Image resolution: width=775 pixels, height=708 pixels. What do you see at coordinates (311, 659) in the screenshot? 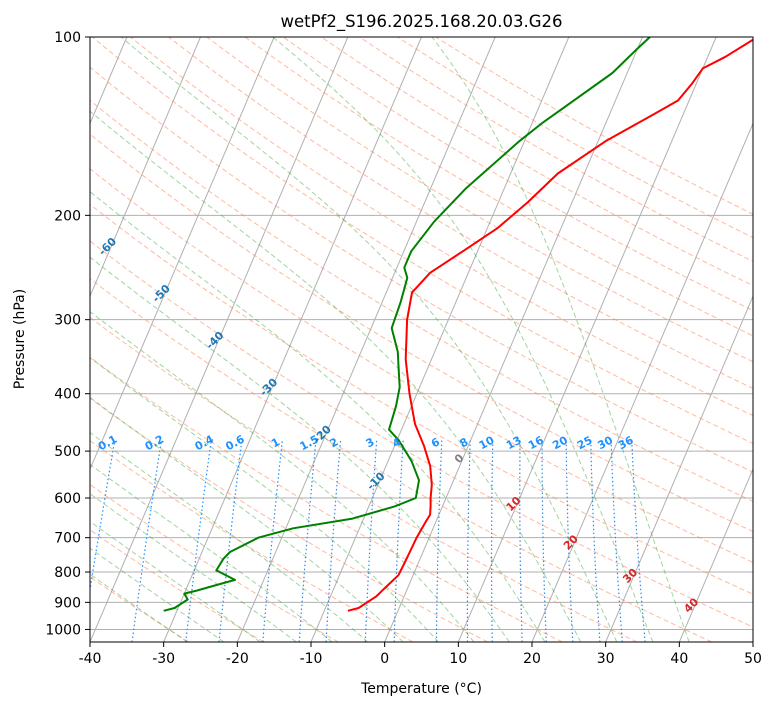
I see `x-tick-label: -10` at bounding box center [311, 659].